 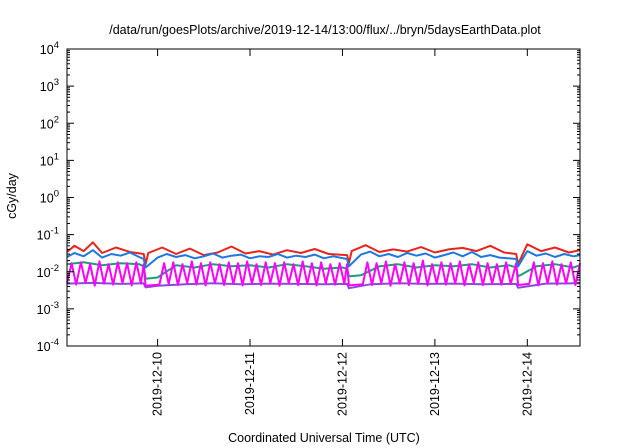 What do you see at coordinates (48, 234) in the screenshot?
I see `y-tick-label: 10⁻¹` at bounding box center [48, 234].